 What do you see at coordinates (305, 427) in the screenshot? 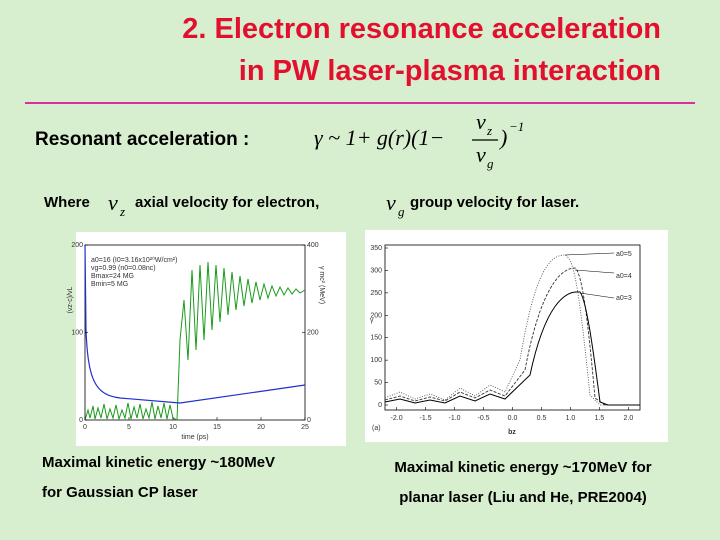
I see `x-tick-label: 25` at bounding box center [305, 427].